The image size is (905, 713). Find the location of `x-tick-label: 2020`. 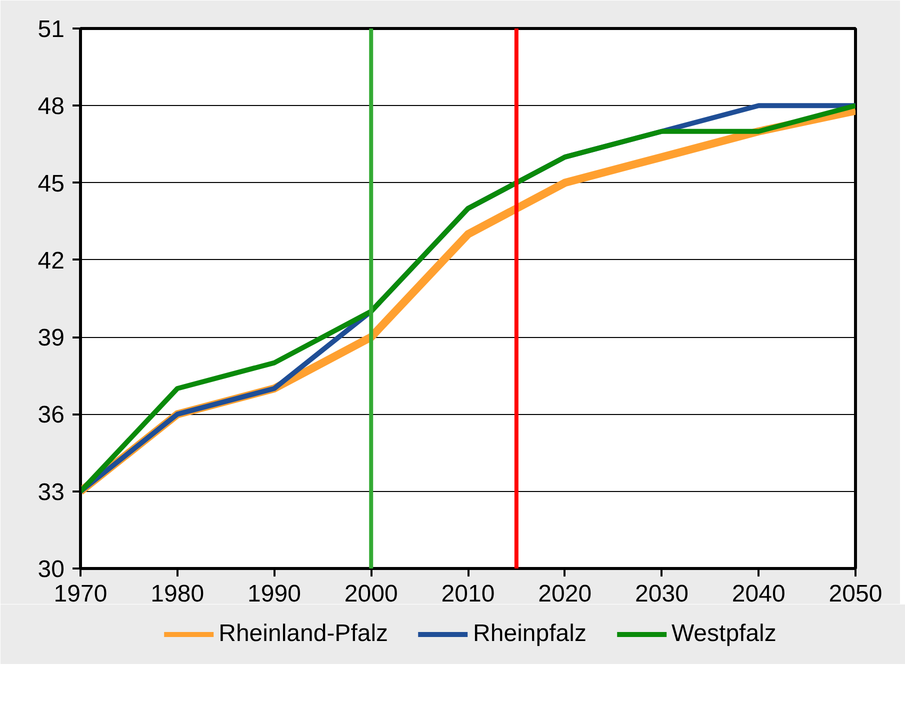

x-tick-label: 2020 is located at coordinates (565, 594).